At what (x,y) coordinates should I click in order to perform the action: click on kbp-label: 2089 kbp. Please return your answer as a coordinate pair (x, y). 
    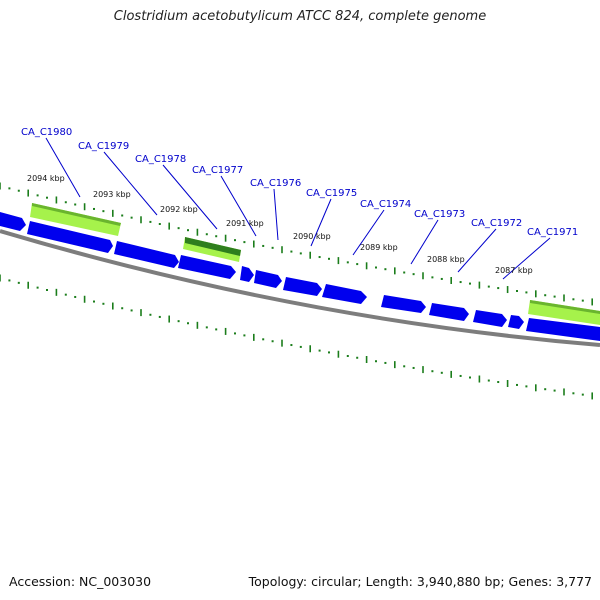
    Looking at the image, I should click on (379, 247).